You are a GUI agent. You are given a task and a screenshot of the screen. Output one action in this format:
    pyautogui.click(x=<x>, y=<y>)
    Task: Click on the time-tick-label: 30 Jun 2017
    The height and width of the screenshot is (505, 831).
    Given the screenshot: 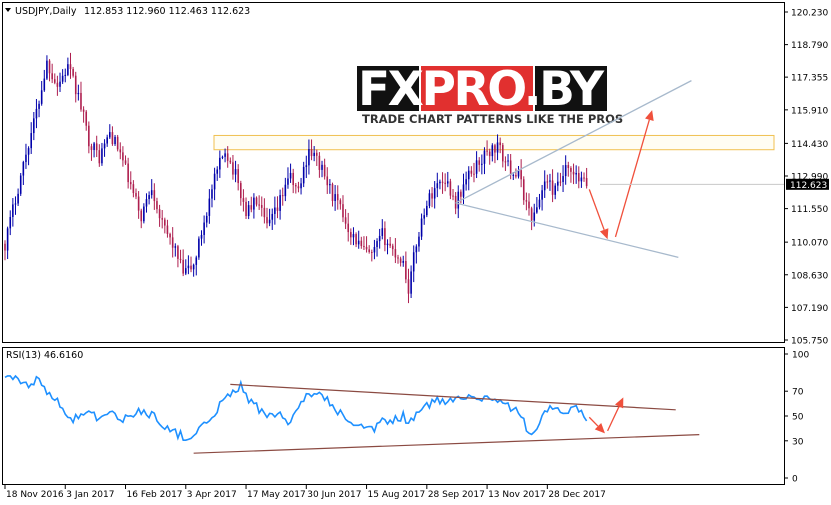 What is the action you would take?
    pyautogui.click(x=334, y=495)
    